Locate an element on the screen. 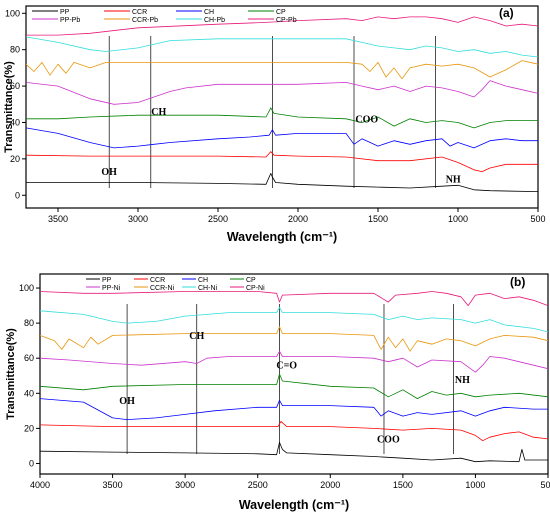 The width and height of the screenshot is (550, 514). series-line-cp-pb is located at coordinates (282, 26).